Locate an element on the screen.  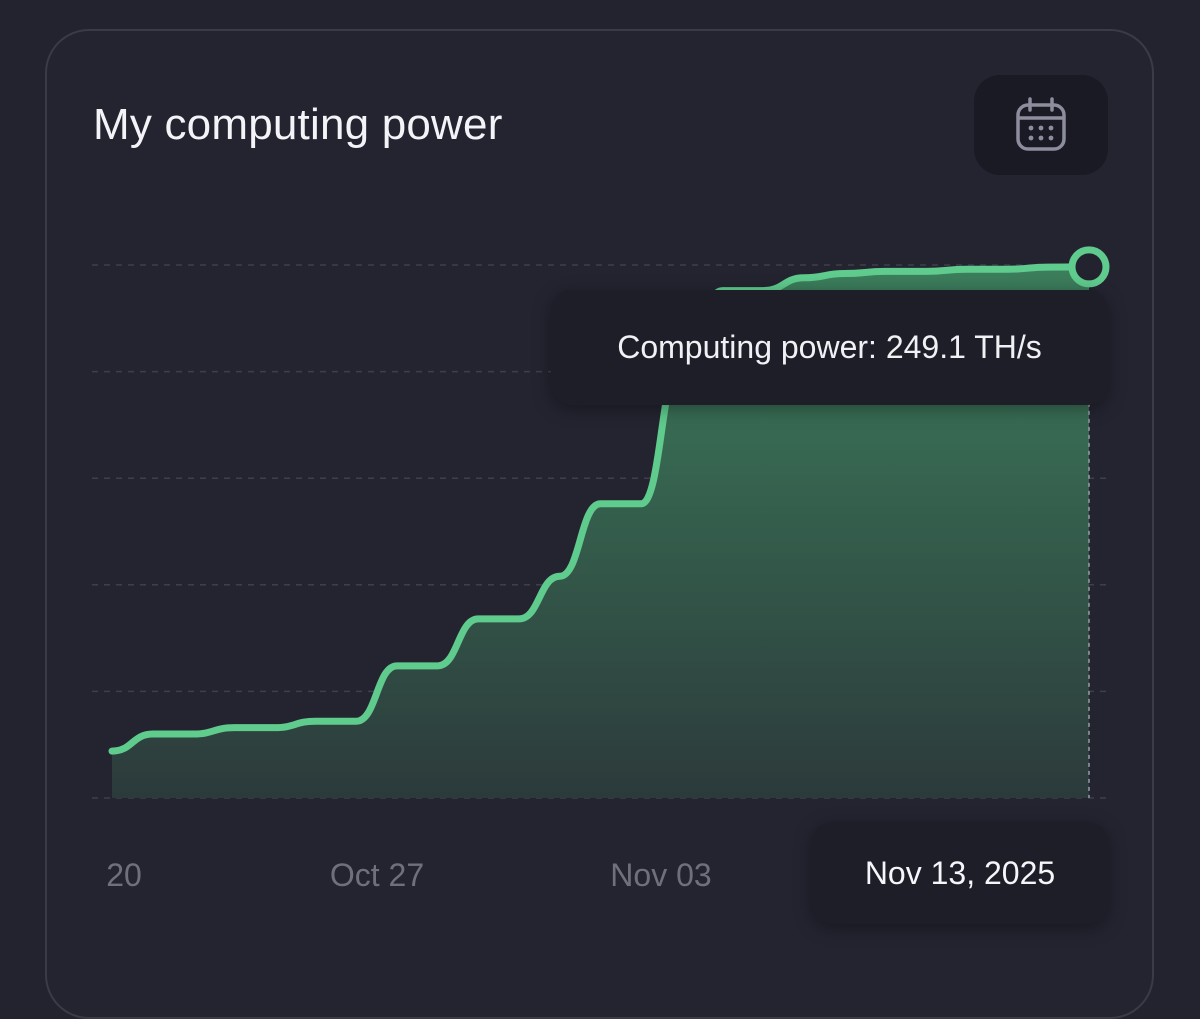
x-tick-label: Nov 03 is located at coordinates (660, 875).